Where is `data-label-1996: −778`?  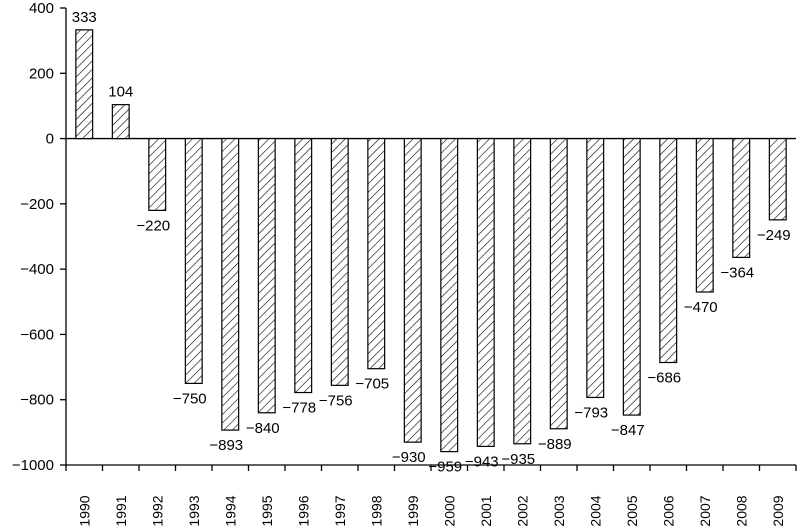 data-label-1996: −778 is located at coordinates (299, 408).